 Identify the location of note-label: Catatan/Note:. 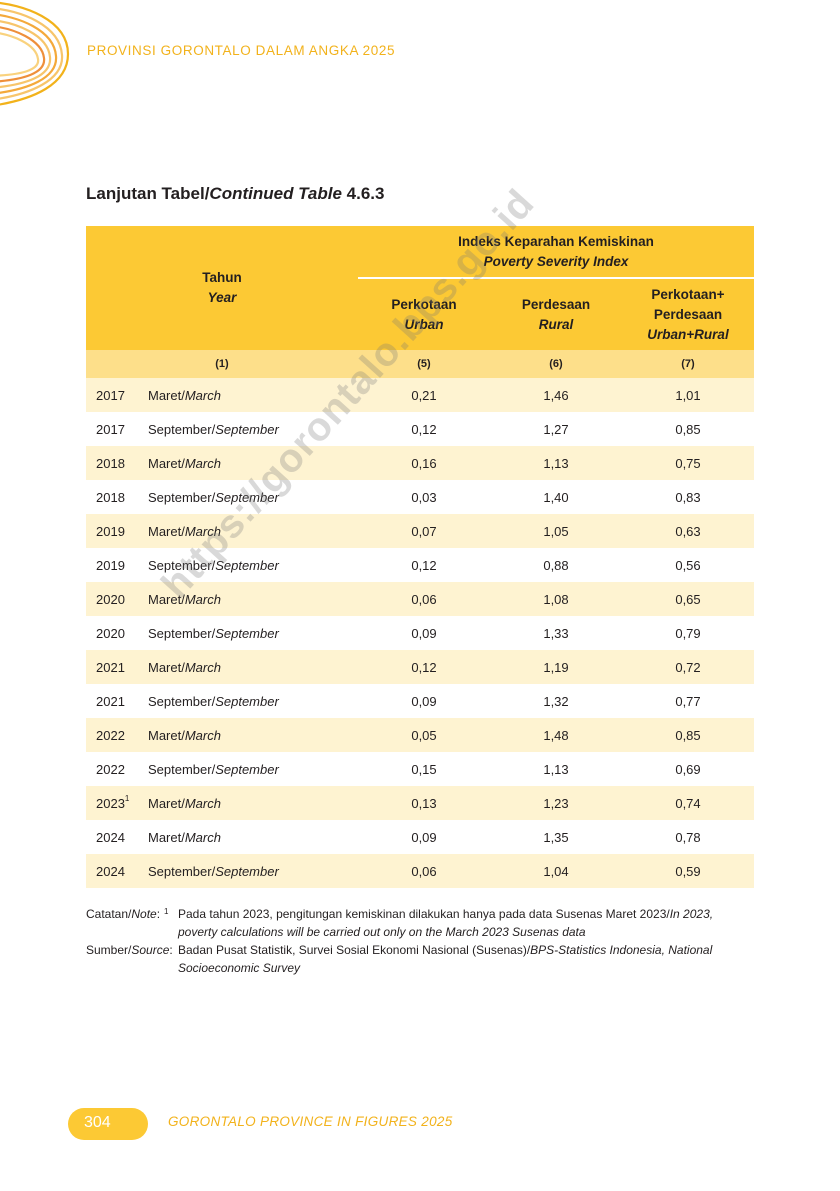
(125, 923).